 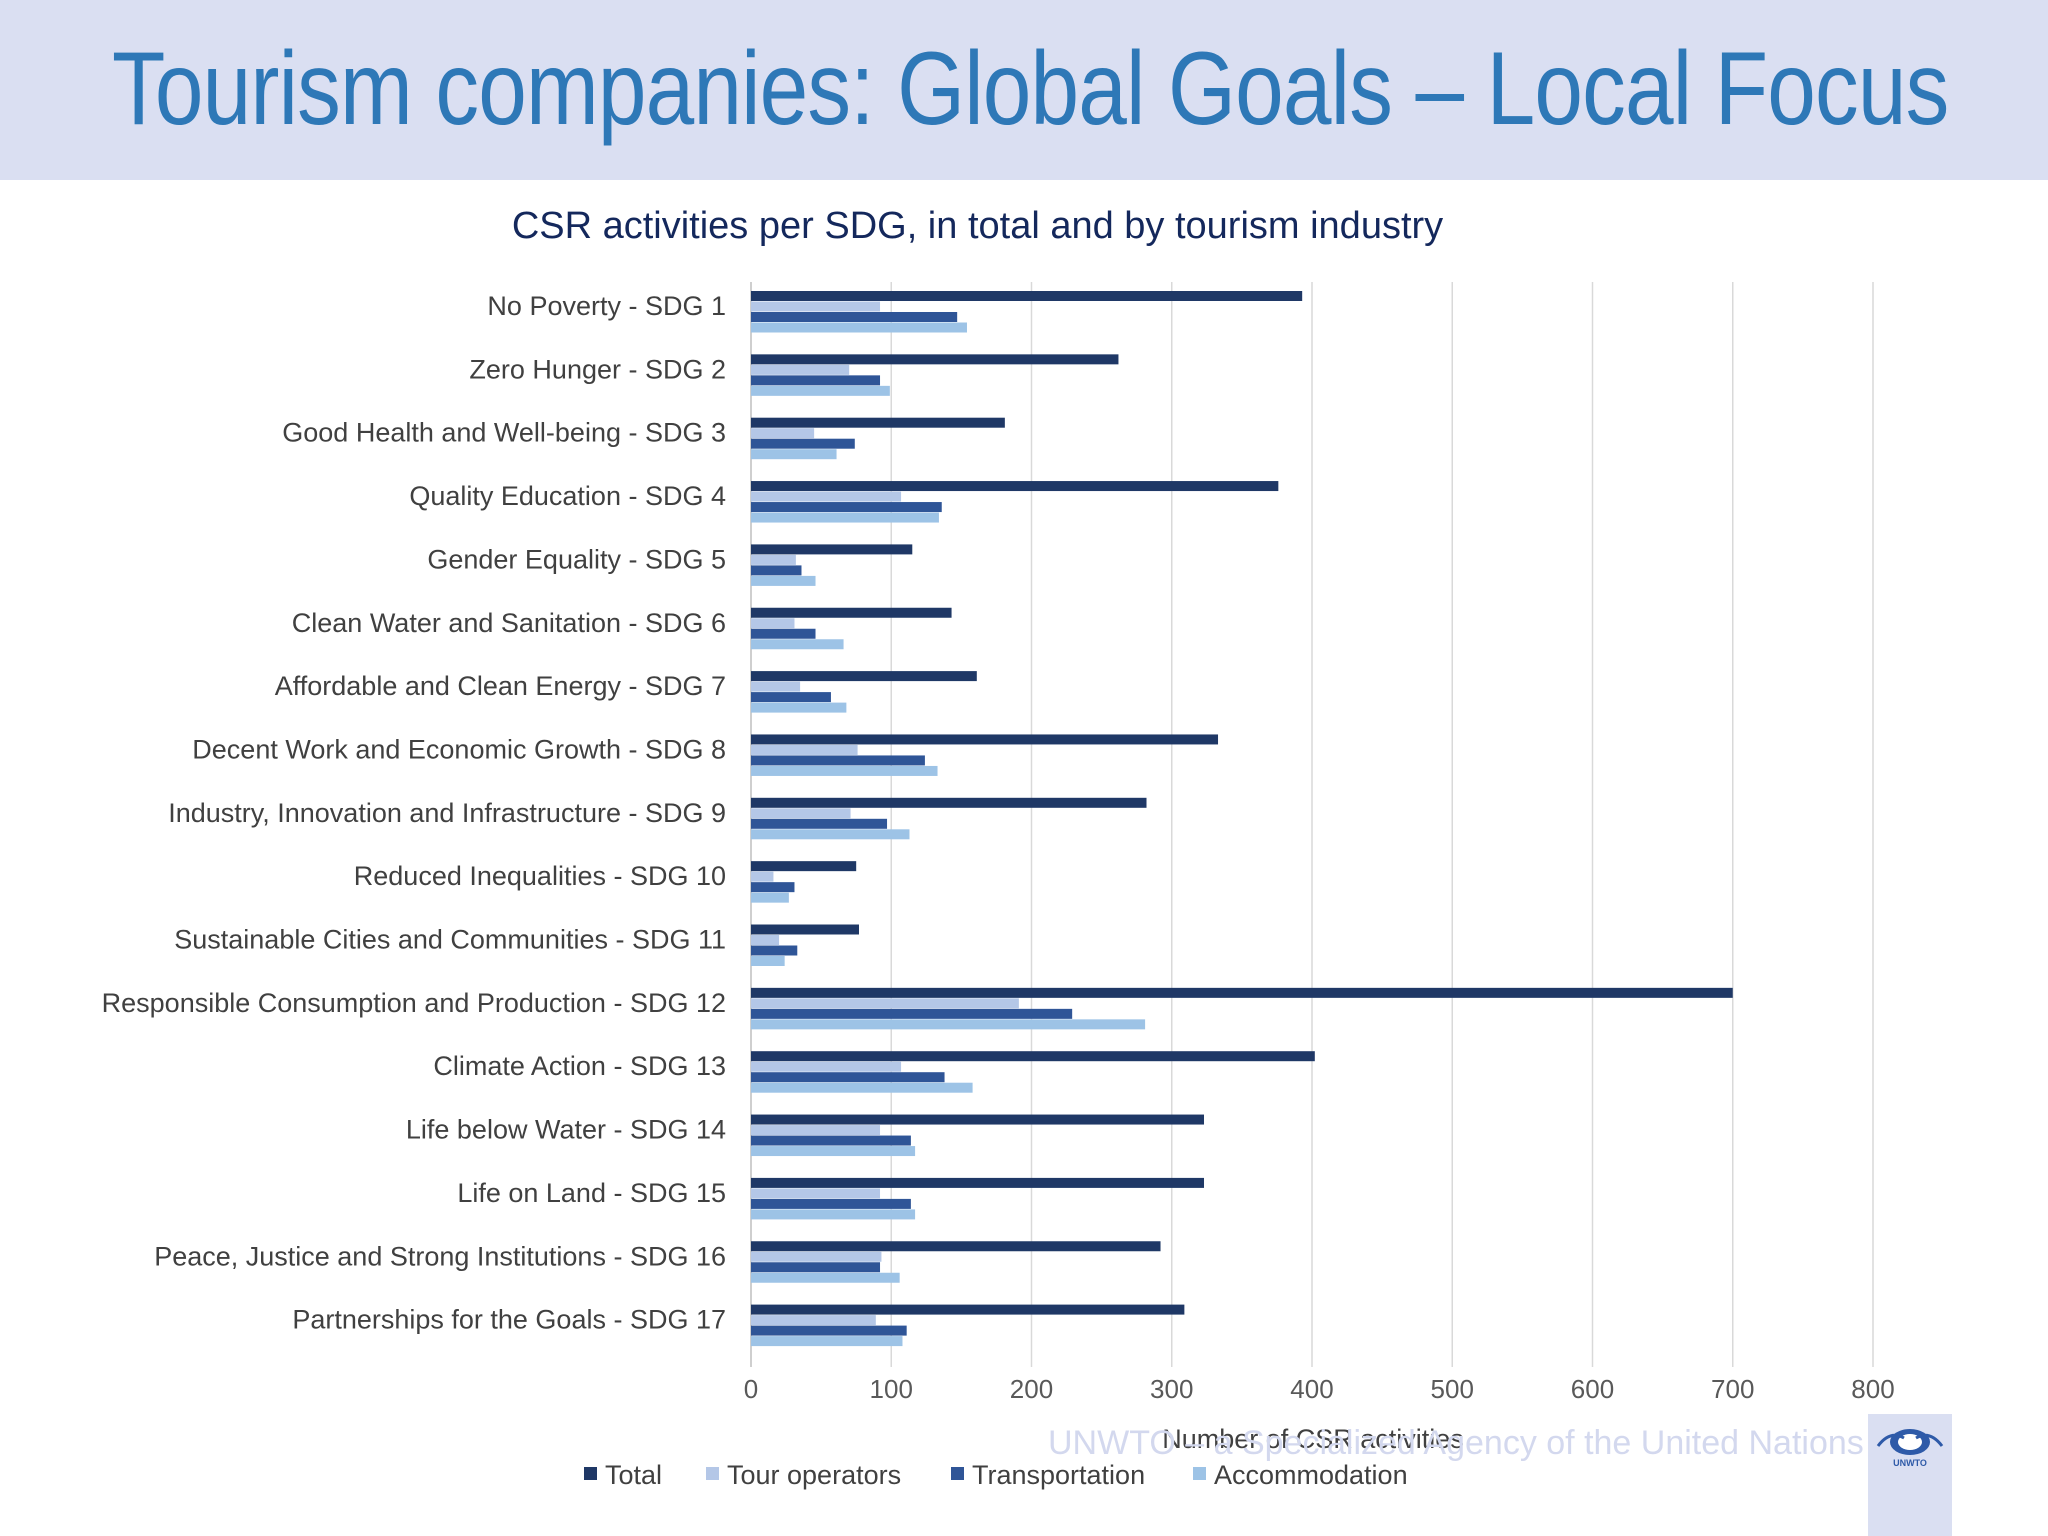 I want to click on legend-label: Tour operators, so click(x=814, y=1475).